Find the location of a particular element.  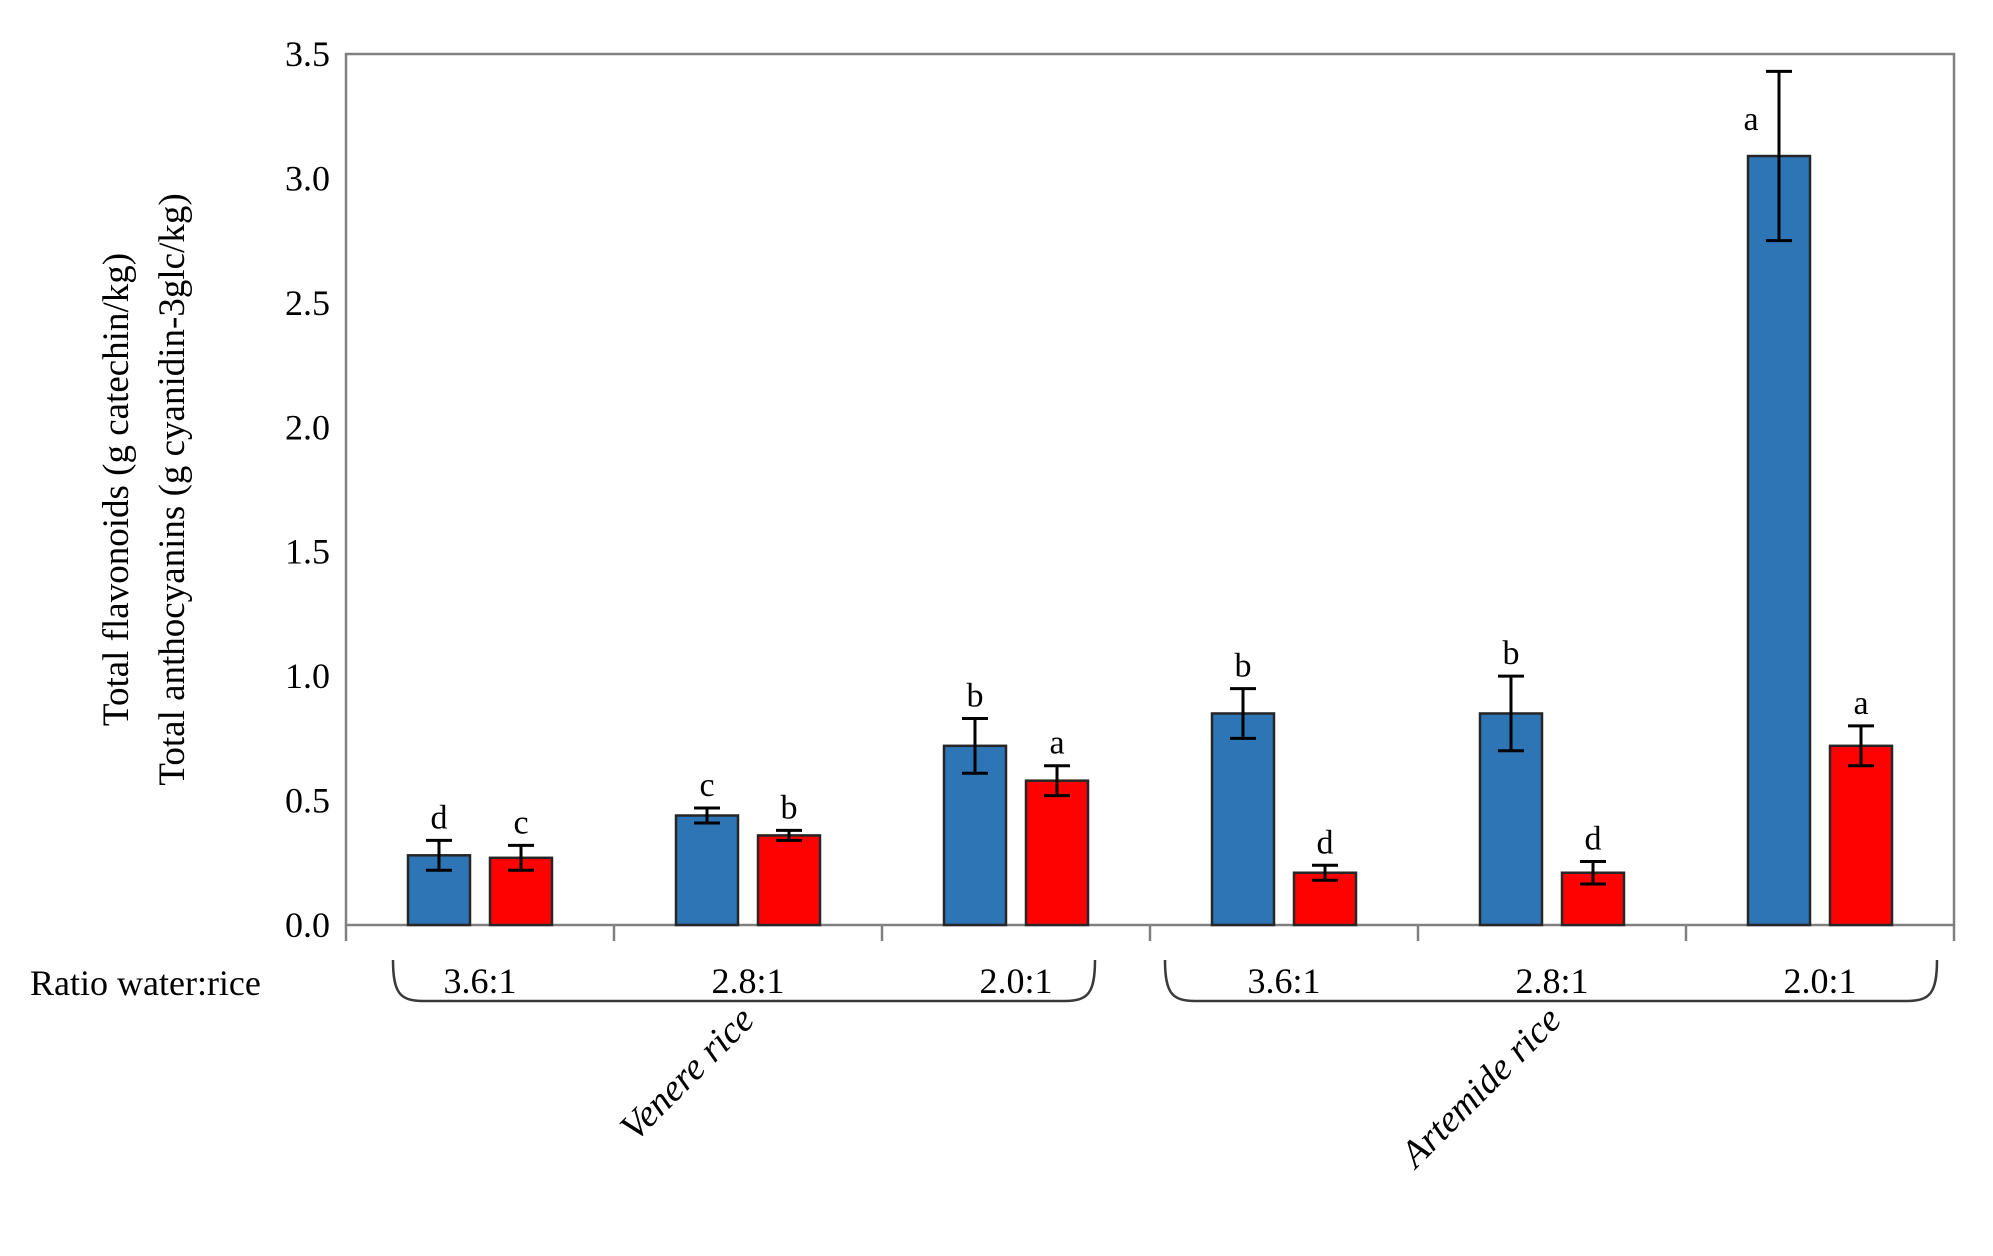

y-tick-label: 0.0 is located at coordinates (307, 925).